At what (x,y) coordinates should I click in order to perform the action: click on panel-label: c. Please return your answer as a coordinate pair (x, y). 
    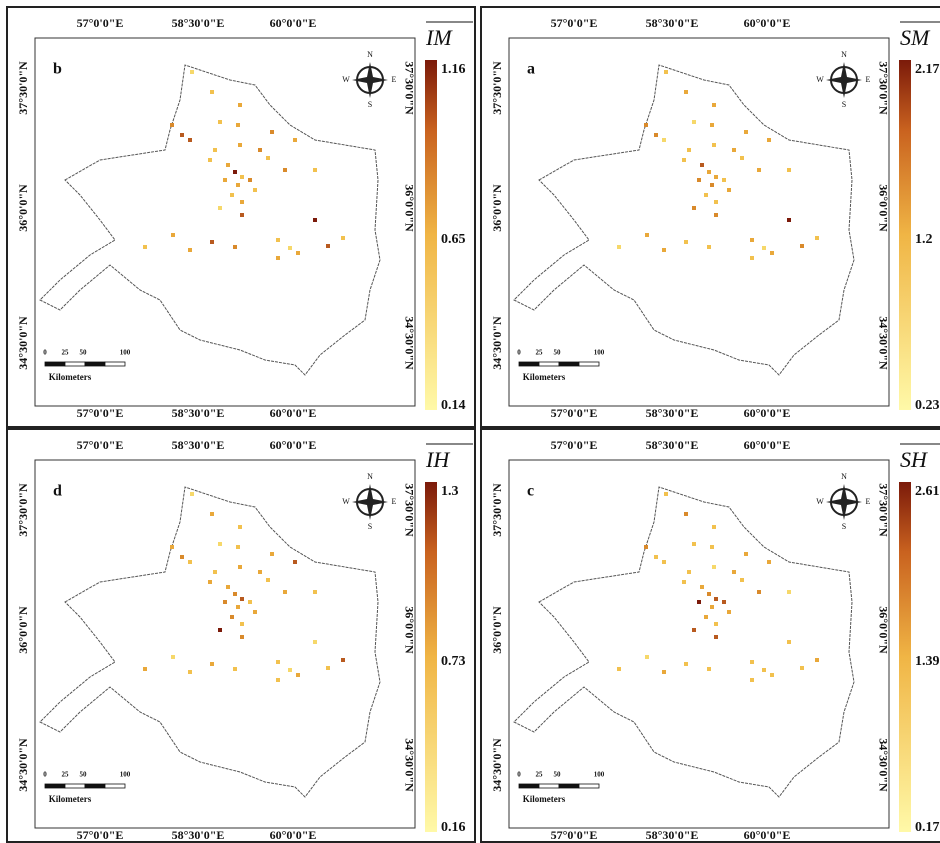
    Looking at the image, I should click on (530, 491).